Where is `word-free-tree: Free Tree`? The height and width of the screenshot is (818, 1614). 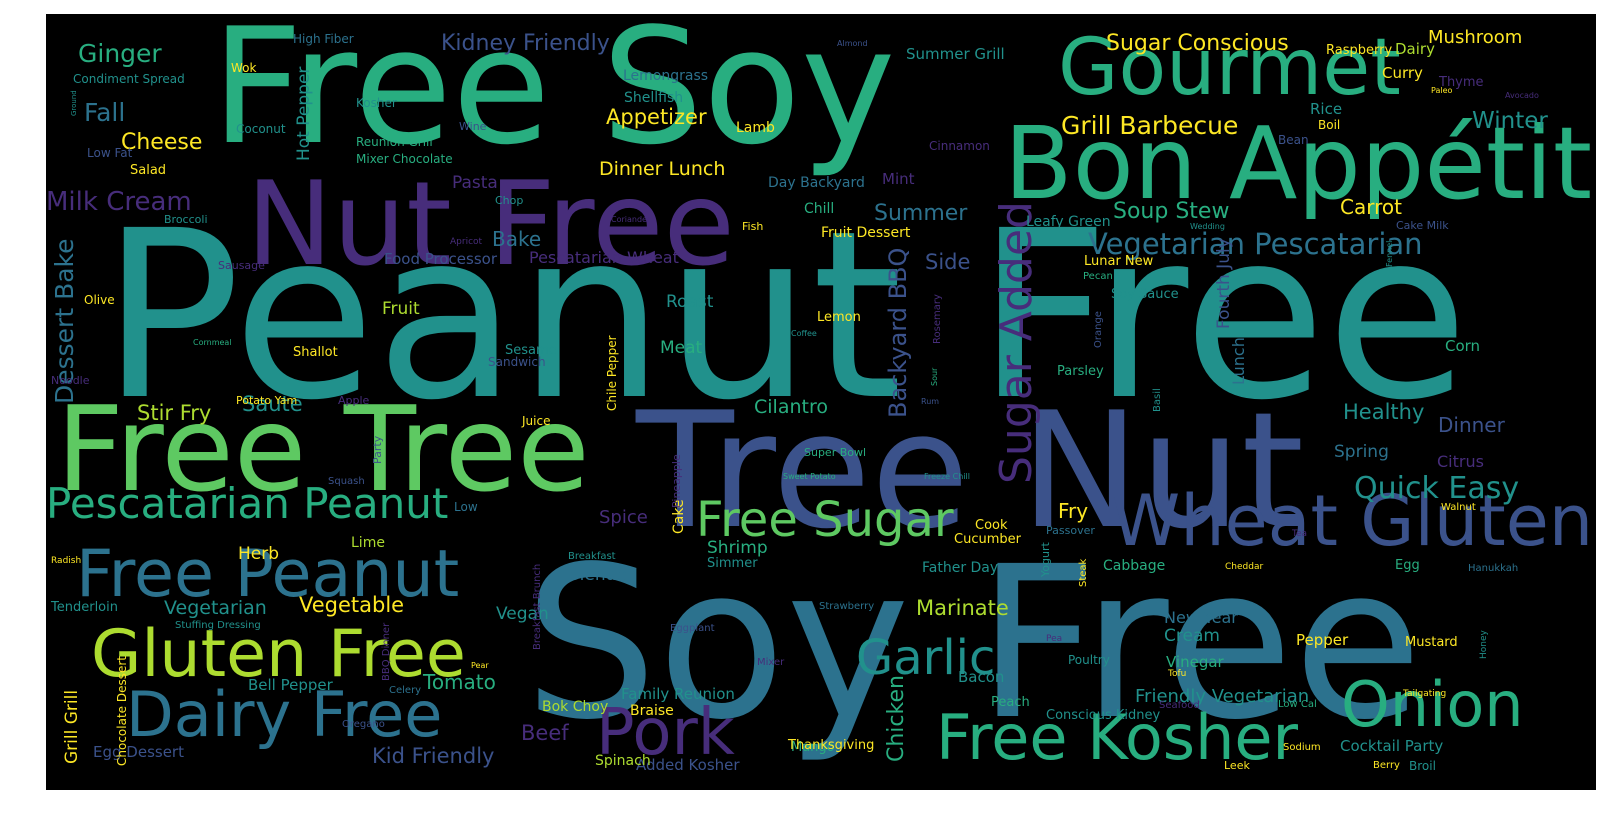
word-free-tree: Free Tree is located at coordinates (323, 449).